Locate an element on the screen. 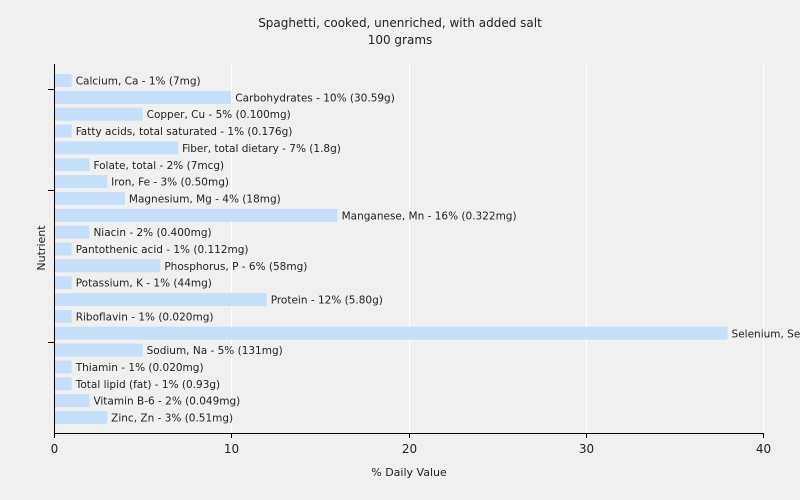  bar-label: Total lipid (fat) - 1% (0.93g) is located at coordinates (147, 385).